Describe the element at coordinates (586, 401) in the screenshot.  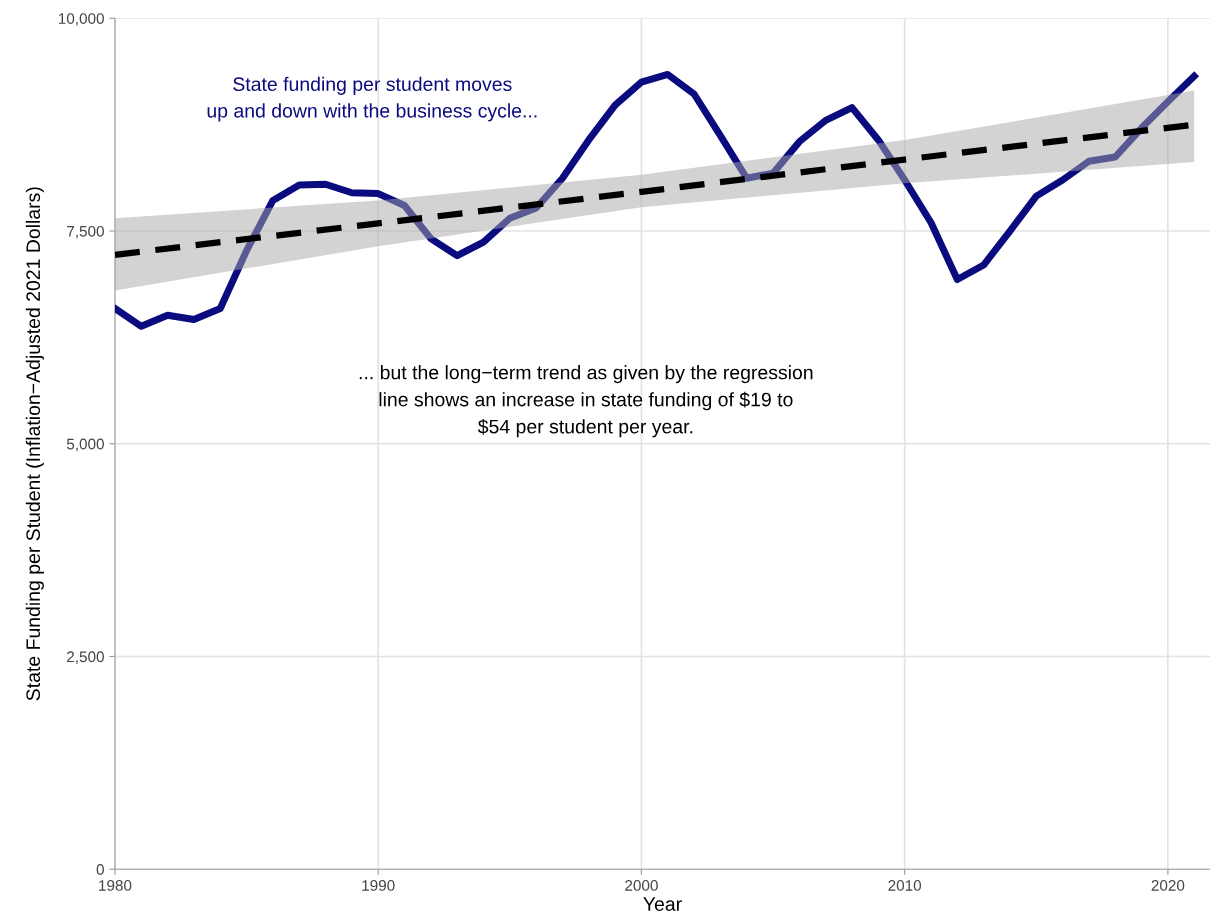
I see `annotation: ... but the long−term trend as given by the regression line shows an increase in state funding of $19 to $54 per student per year.` at that location.